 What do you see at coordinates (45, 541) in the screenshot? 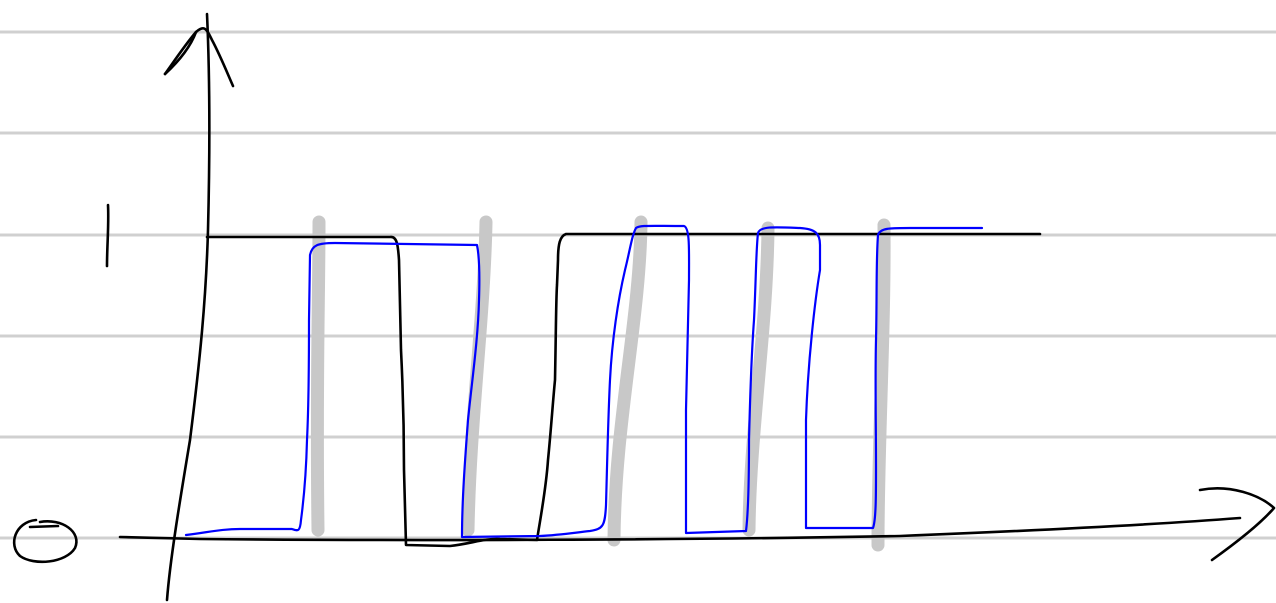
I see `y-label-zero` at bounding box center [45, 541].